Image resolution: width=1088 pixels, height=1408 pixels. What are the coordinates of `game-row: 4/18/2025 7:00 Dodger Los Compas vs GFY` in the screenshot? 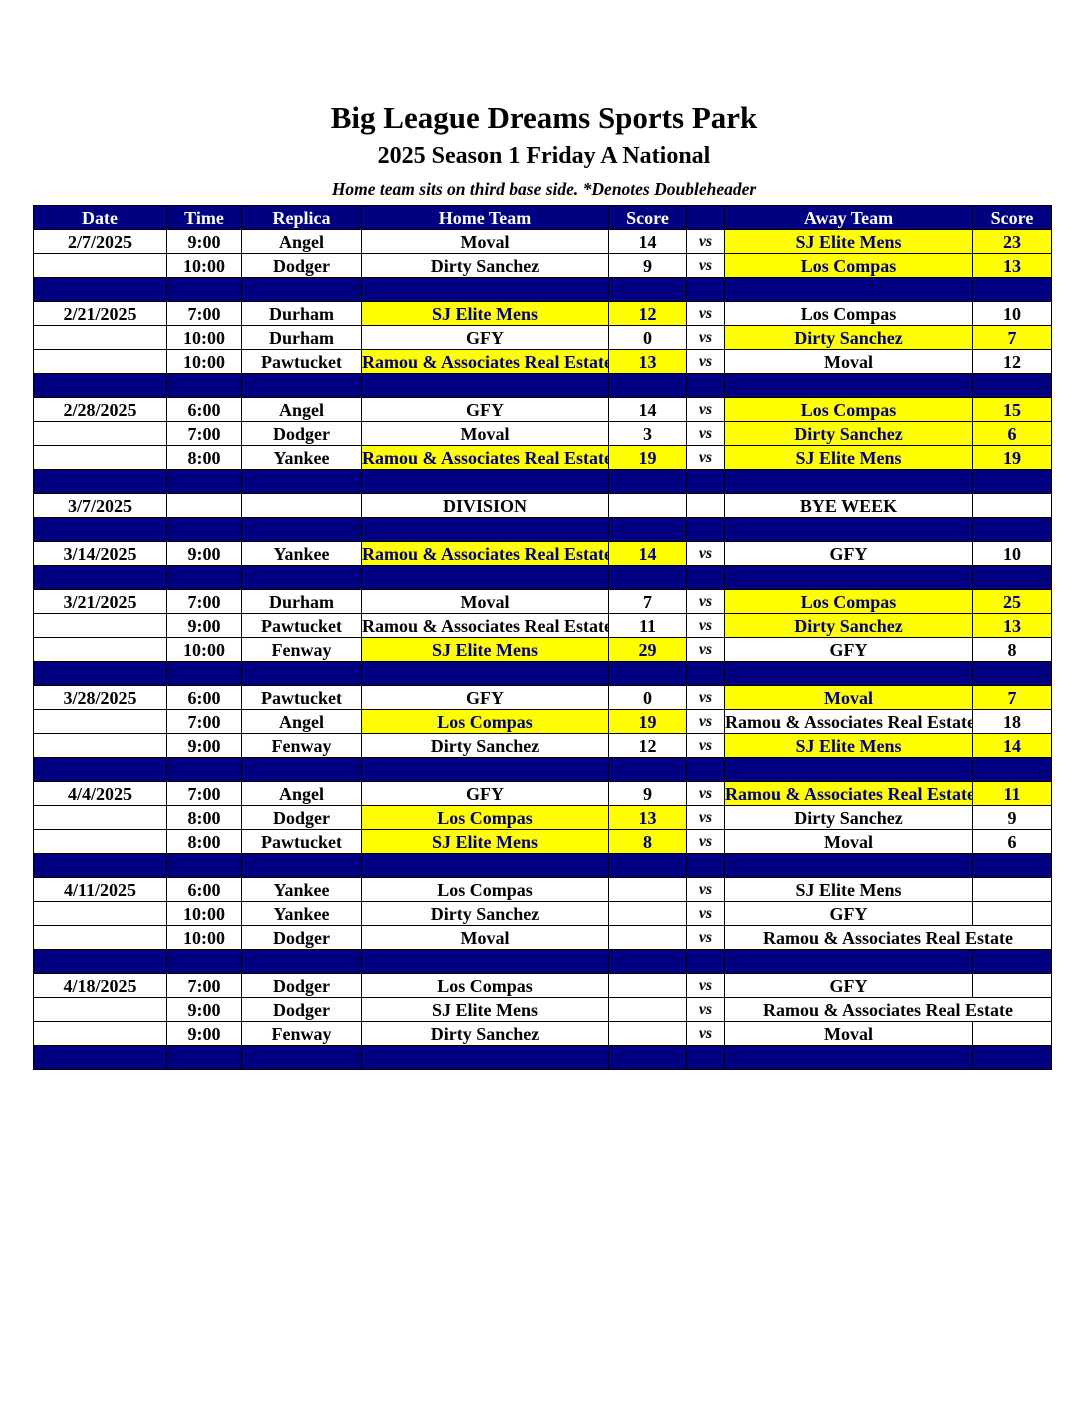 It's located at (542, 985).